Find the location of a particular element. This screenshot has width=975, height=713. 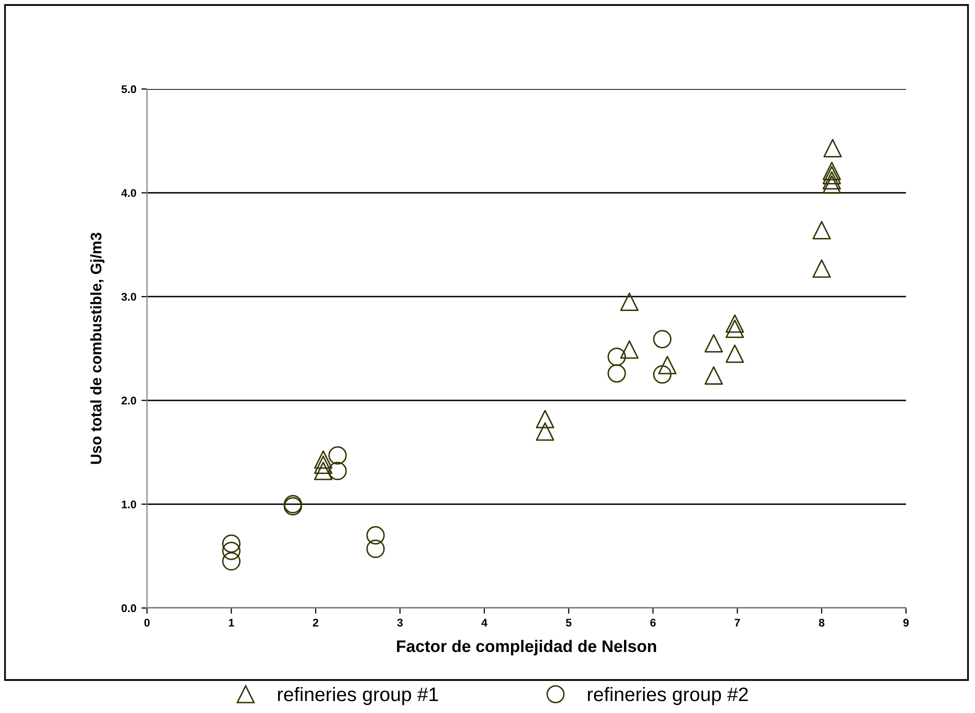

y-tick-label: 1.0 is located at coordinates (129, 504).